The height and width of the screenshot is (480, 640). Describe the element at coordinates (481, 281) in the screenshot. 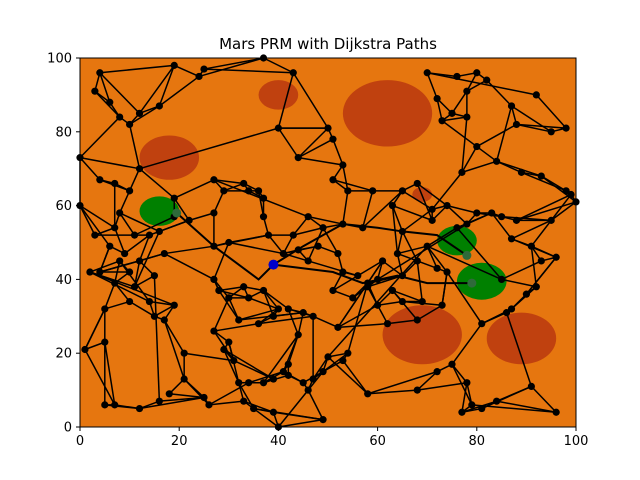

I see `goal-region` at that location.